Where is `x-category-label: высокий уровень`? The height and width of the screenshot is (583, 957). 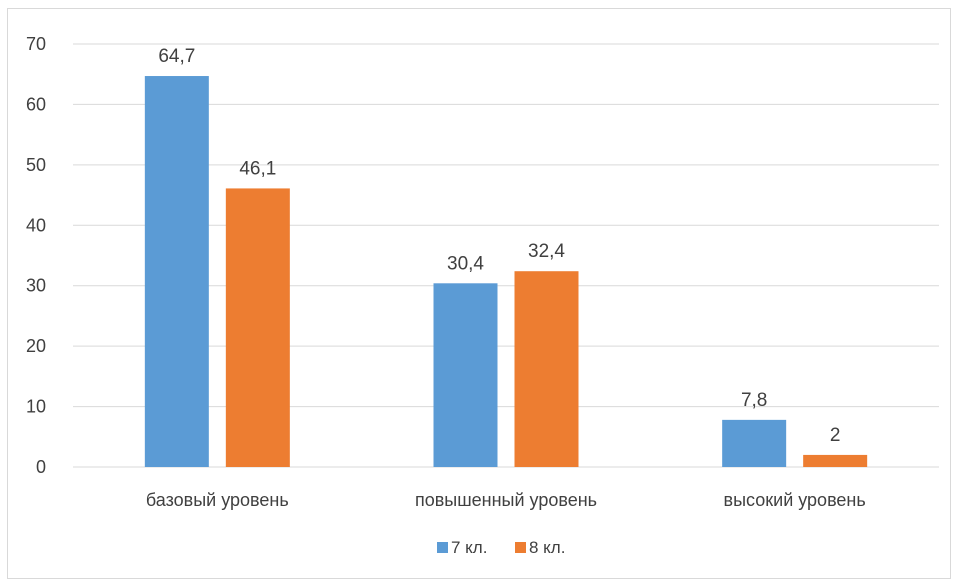
x-category-label: высокий уровень is located at coordinates (795, 500).